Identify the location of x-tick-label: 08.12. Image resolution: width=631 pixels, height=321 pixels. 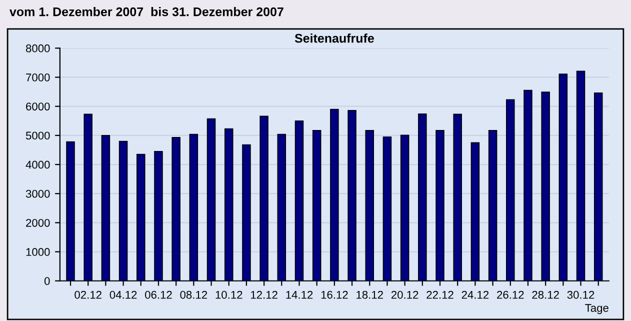
(194, 294).